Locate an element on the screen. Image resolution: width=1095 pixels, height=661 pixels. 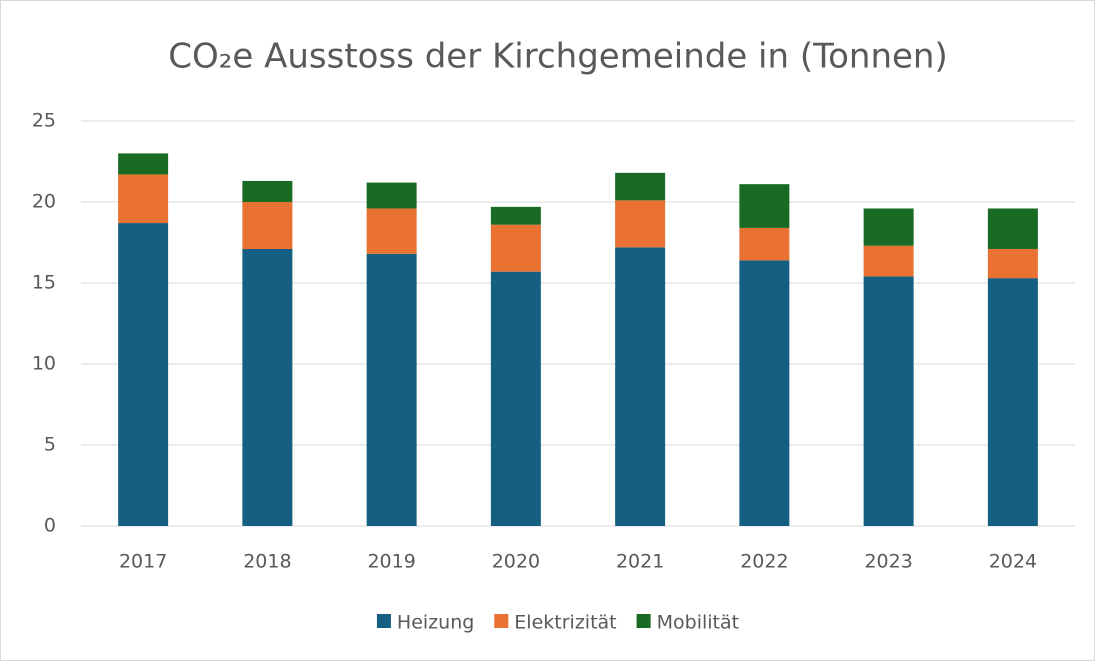
x-tick-label: 2019 is located at coordinates (391, 562).